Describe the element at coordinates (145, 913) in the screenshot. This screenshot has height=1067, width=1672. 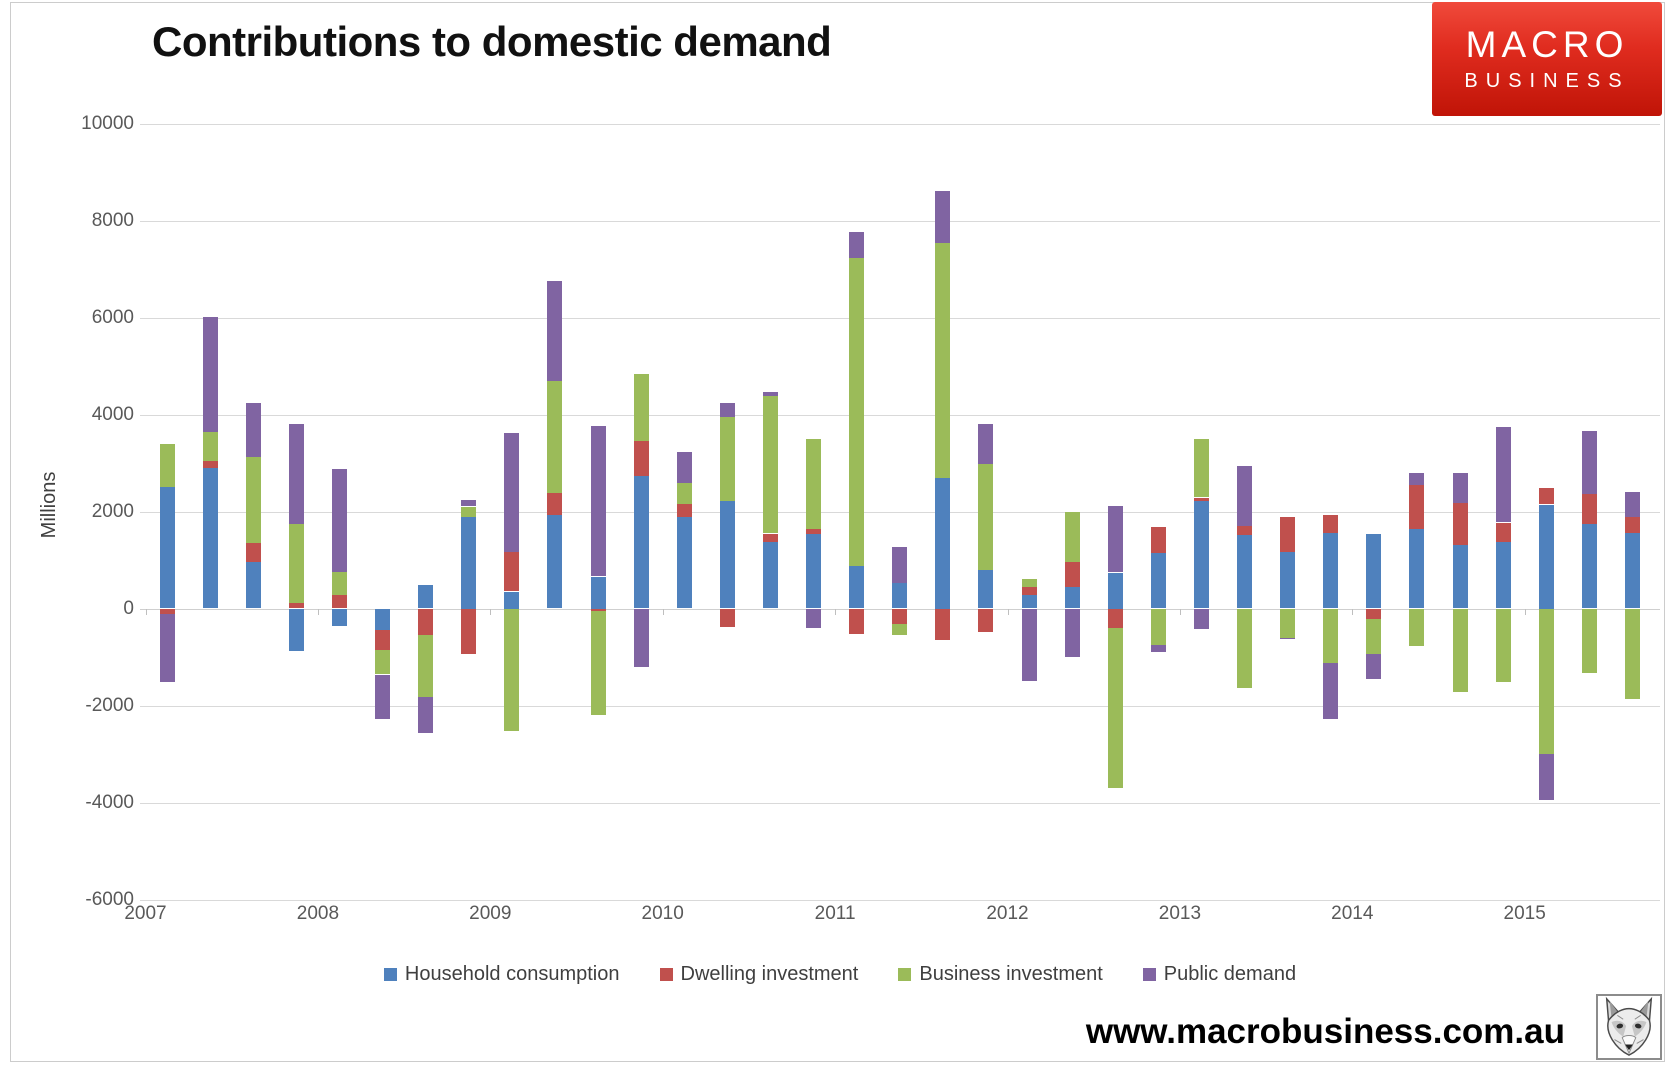
I see `x-year-label: 2007` at that location.